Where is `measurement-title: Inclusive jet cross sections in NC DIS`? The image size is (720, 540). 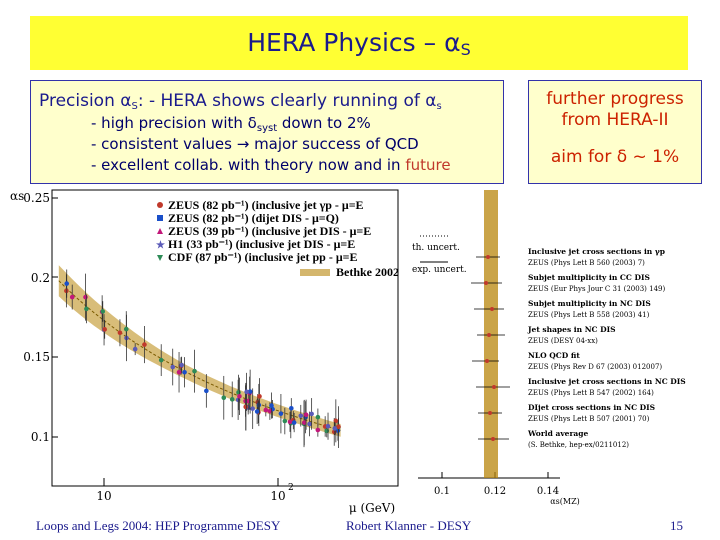
measurement-title: Inclusive jet cross sections in NC DIS is located at coordinates (607, 381).